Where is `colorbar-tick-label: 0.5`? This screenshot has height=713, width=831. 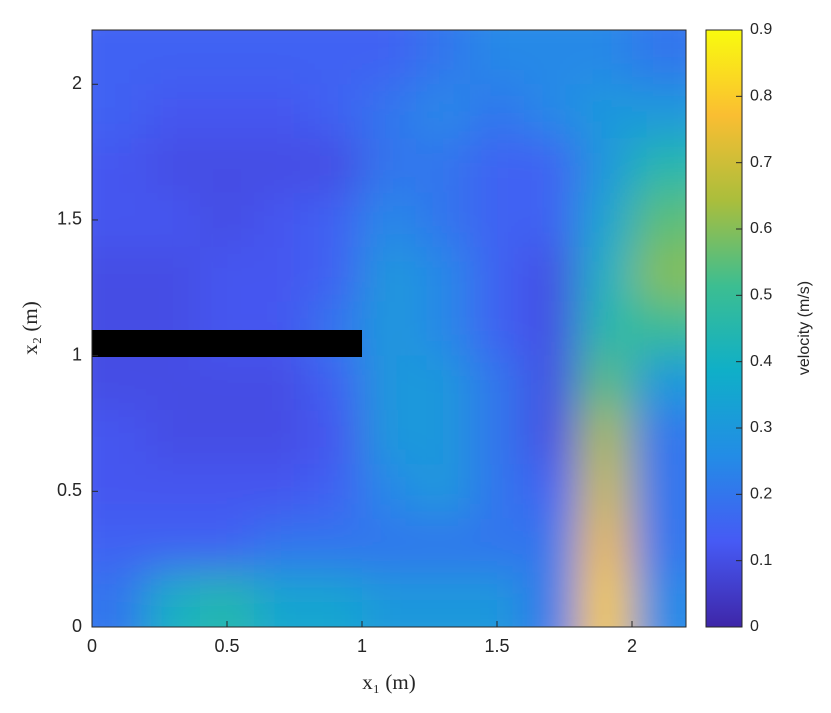 colorbar-tick-label: 0.5 is located at coordinates (761, 295).